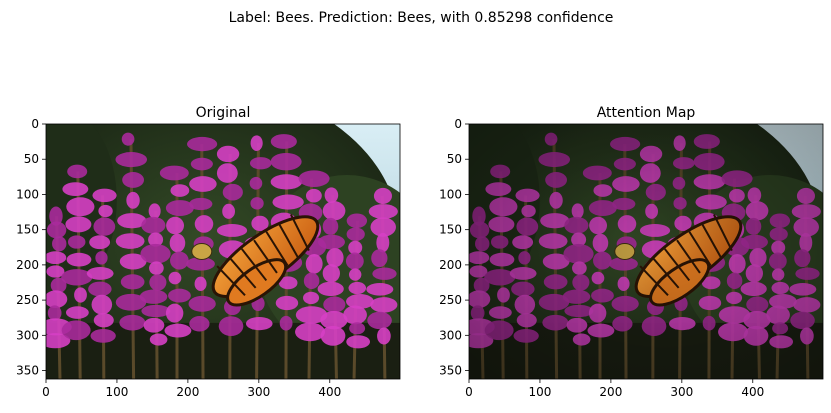 This screenshot has height=413, width=831. What do you see at coordinates (223, 113) in the screenshot?
I see `axes-title: Original` at bounding box center [223, 113].